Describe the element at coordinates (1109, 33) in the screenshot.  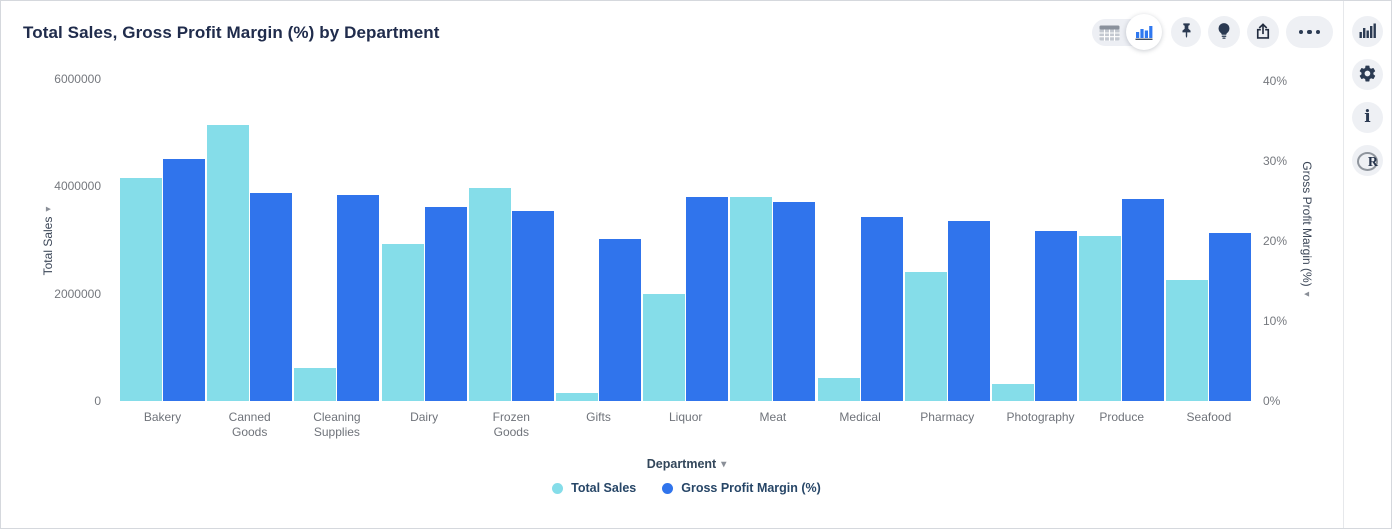
I see `table-view-icon` at that location.